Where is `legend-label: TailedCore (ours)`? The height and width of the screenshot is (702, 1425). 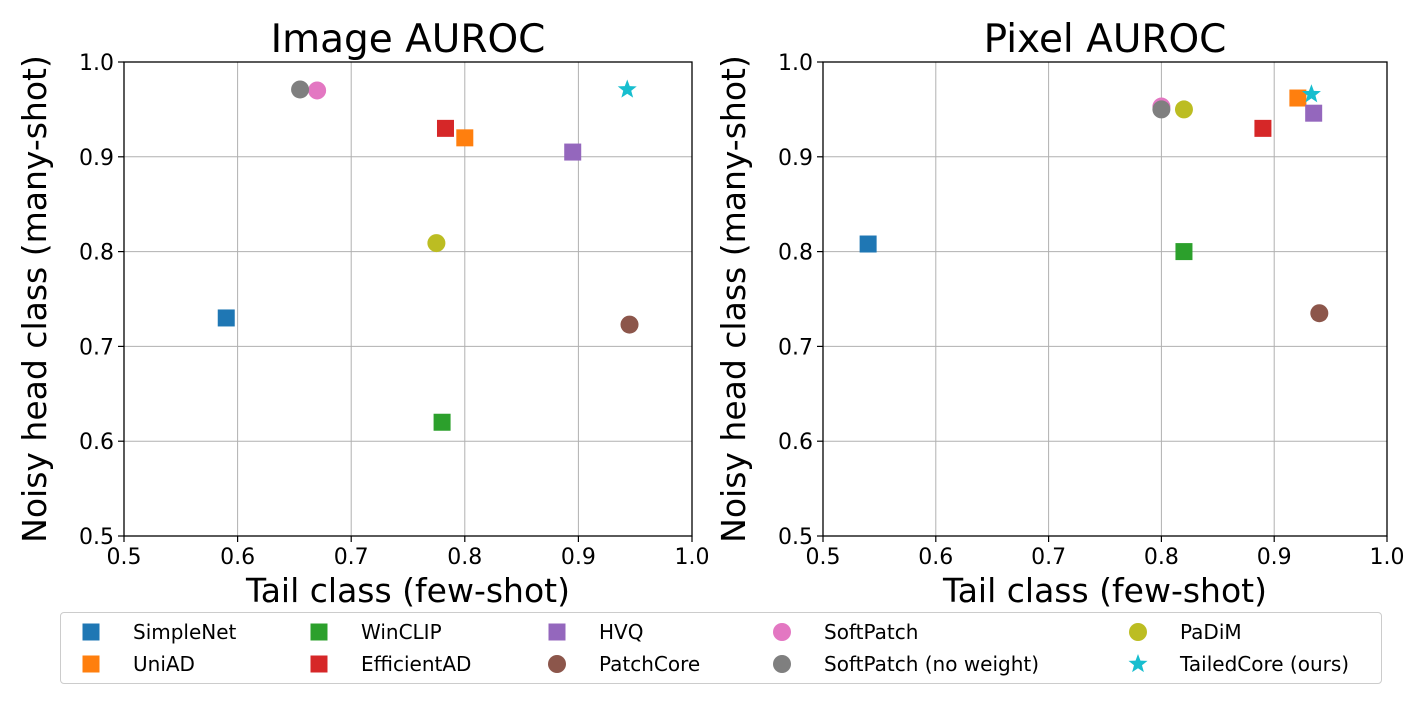
legend-label: TailedCore (ours) is located at coordinates (1265, 664).